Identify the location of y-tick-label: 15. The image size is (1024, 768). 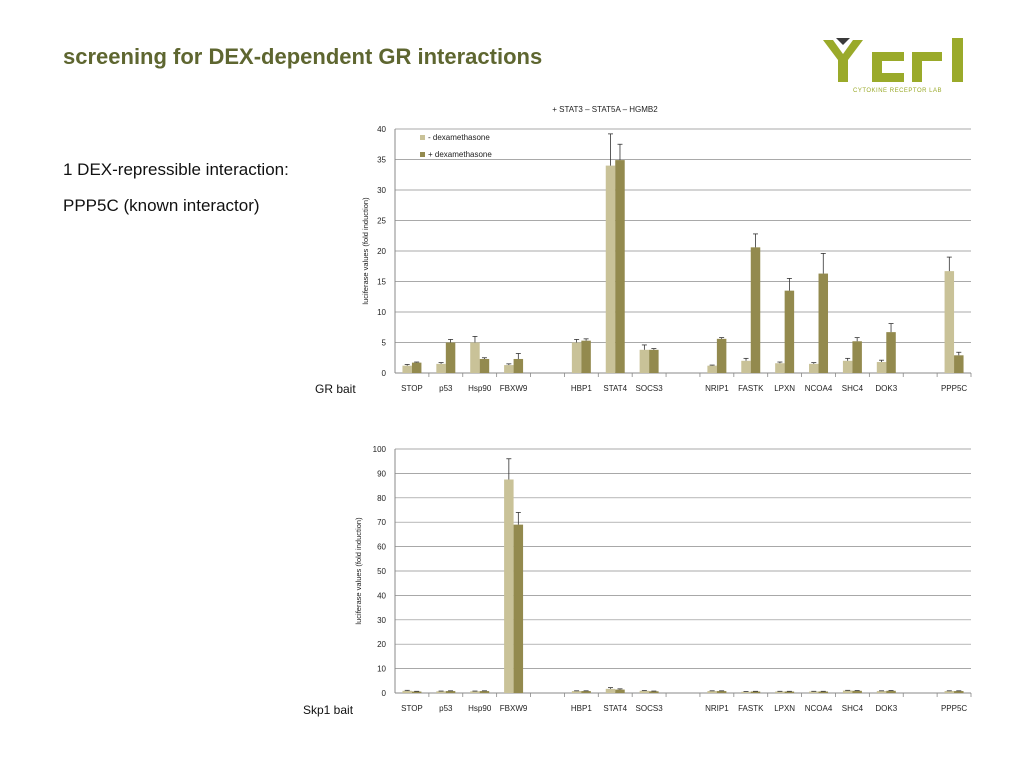
(381, 282).